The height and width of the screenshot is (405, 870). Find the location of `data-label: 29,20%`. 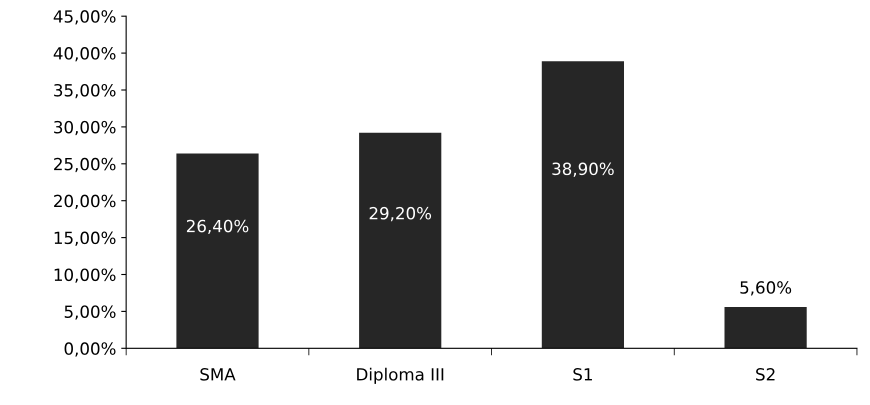

data-label: 29,20% is located at coordinates (401, 214).